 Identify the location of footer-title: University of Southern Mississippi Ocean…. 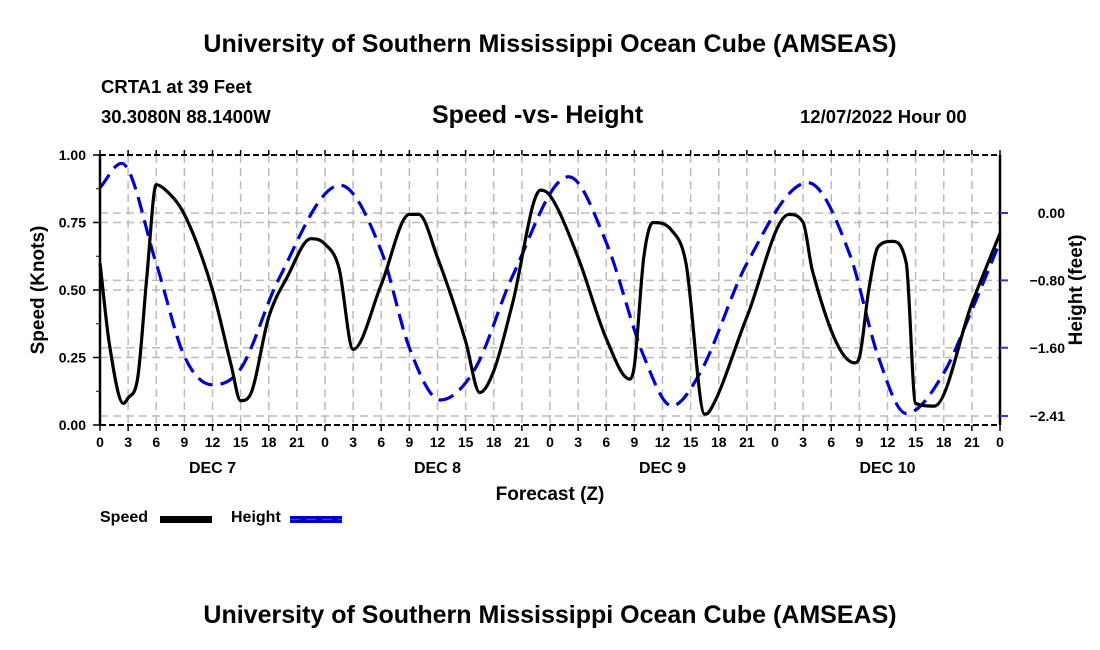
(550, 615).